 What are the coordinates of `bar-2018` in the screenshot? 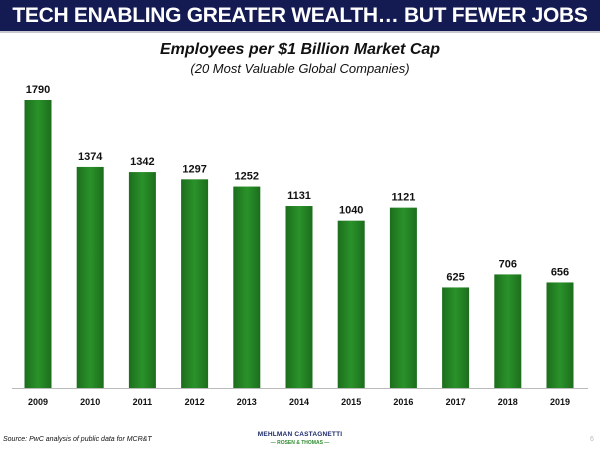 It's located at (508, 331).